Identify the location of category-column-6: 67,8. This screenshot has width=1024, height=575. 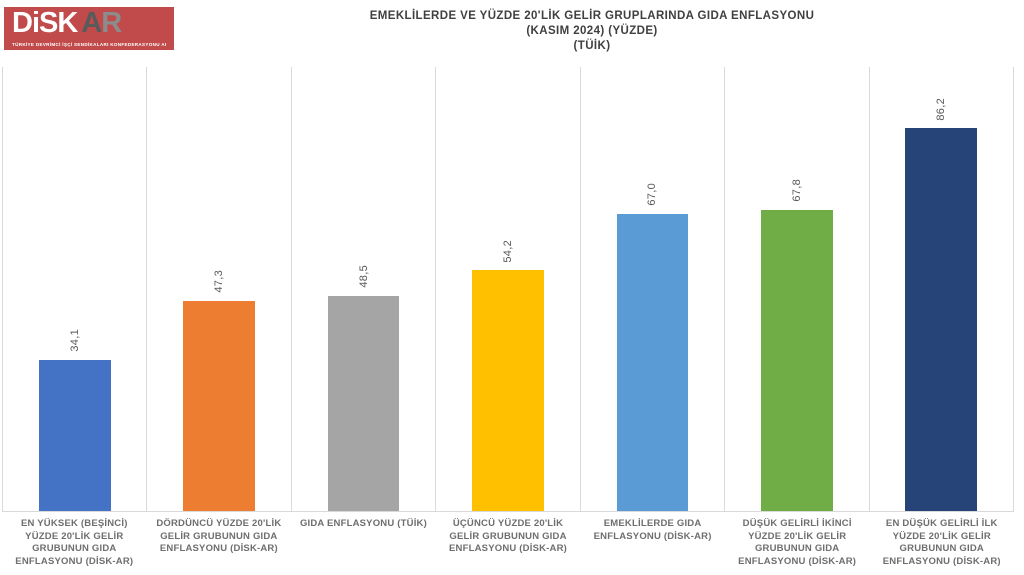
(796, 289).